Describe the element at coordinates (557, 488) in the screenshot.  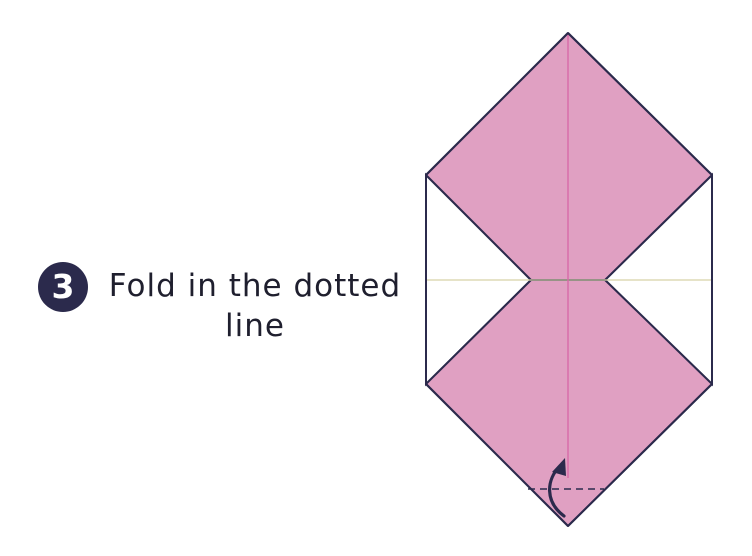
I see `fold-arrow-icon` at that location.